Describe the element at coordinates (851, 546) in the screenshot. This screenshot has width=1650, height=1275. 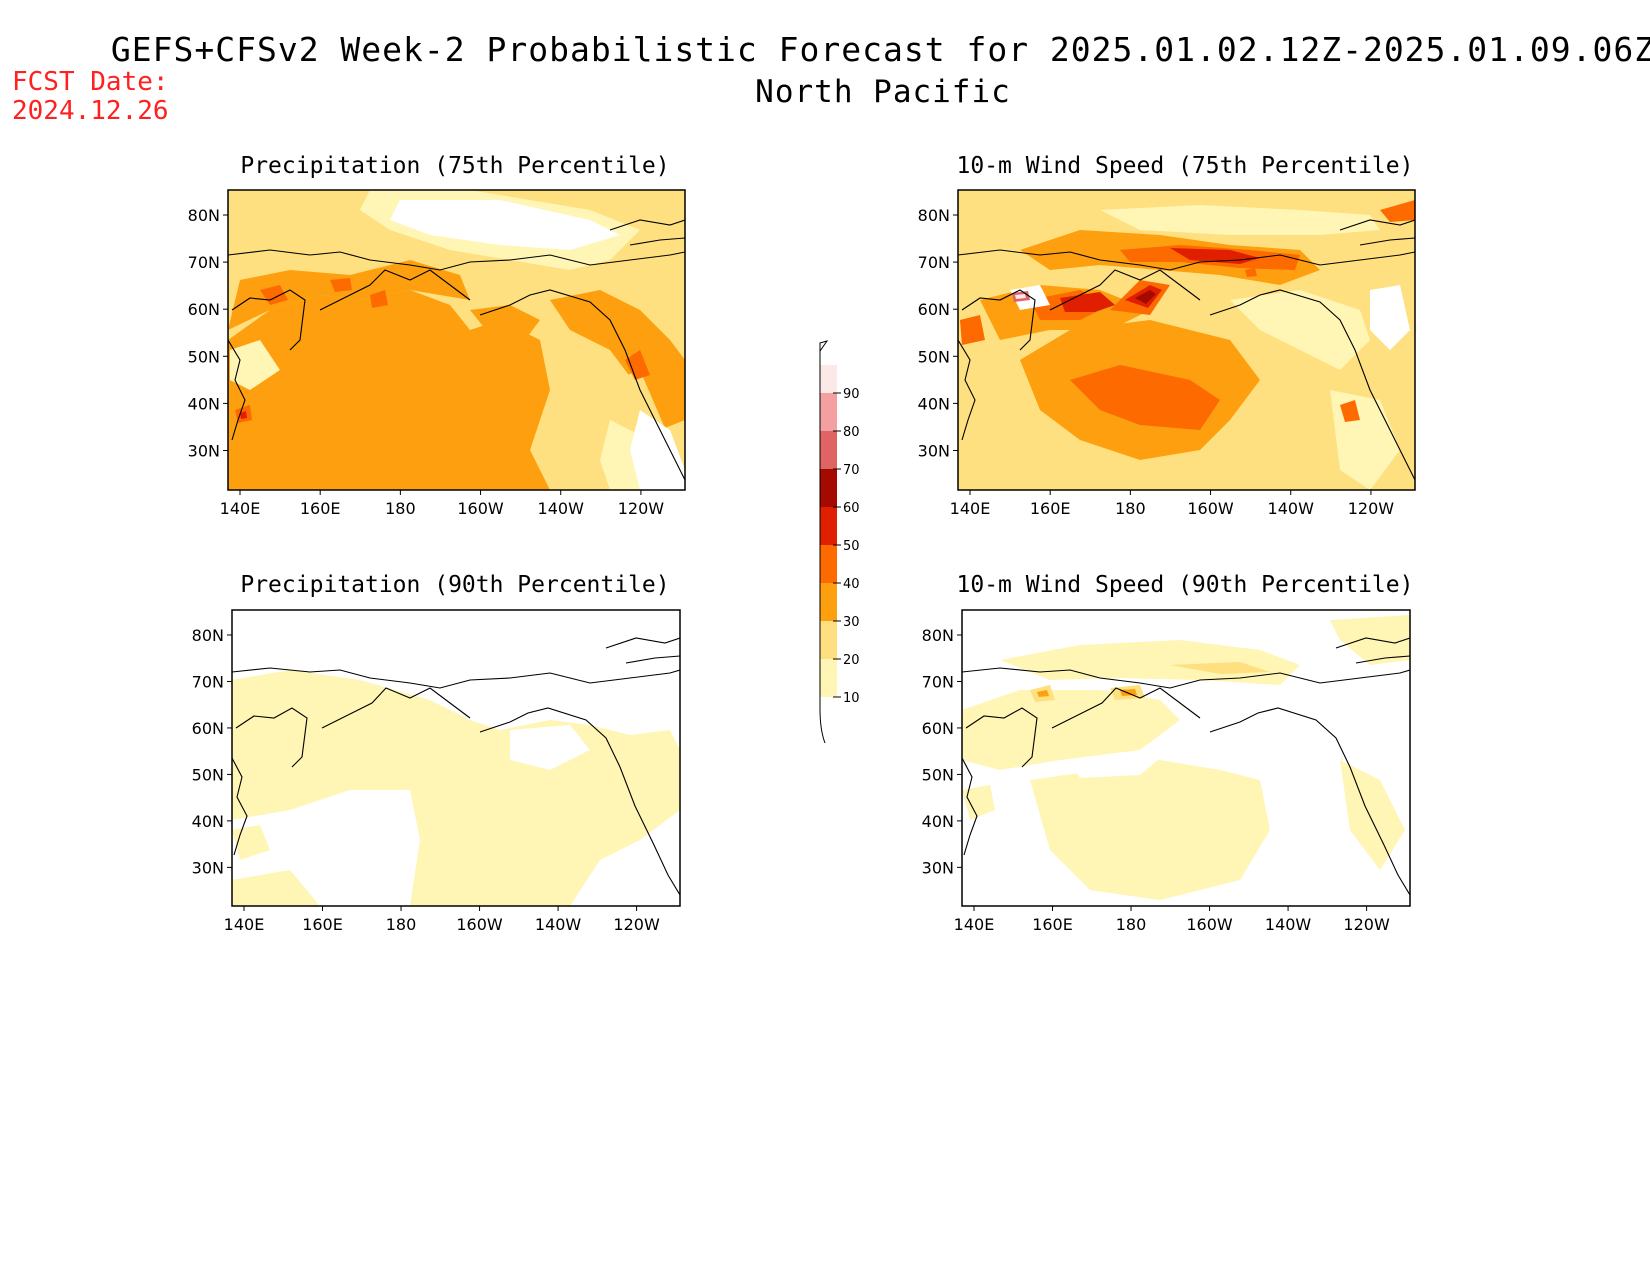
I see `colorbar-label: 50` at that location.